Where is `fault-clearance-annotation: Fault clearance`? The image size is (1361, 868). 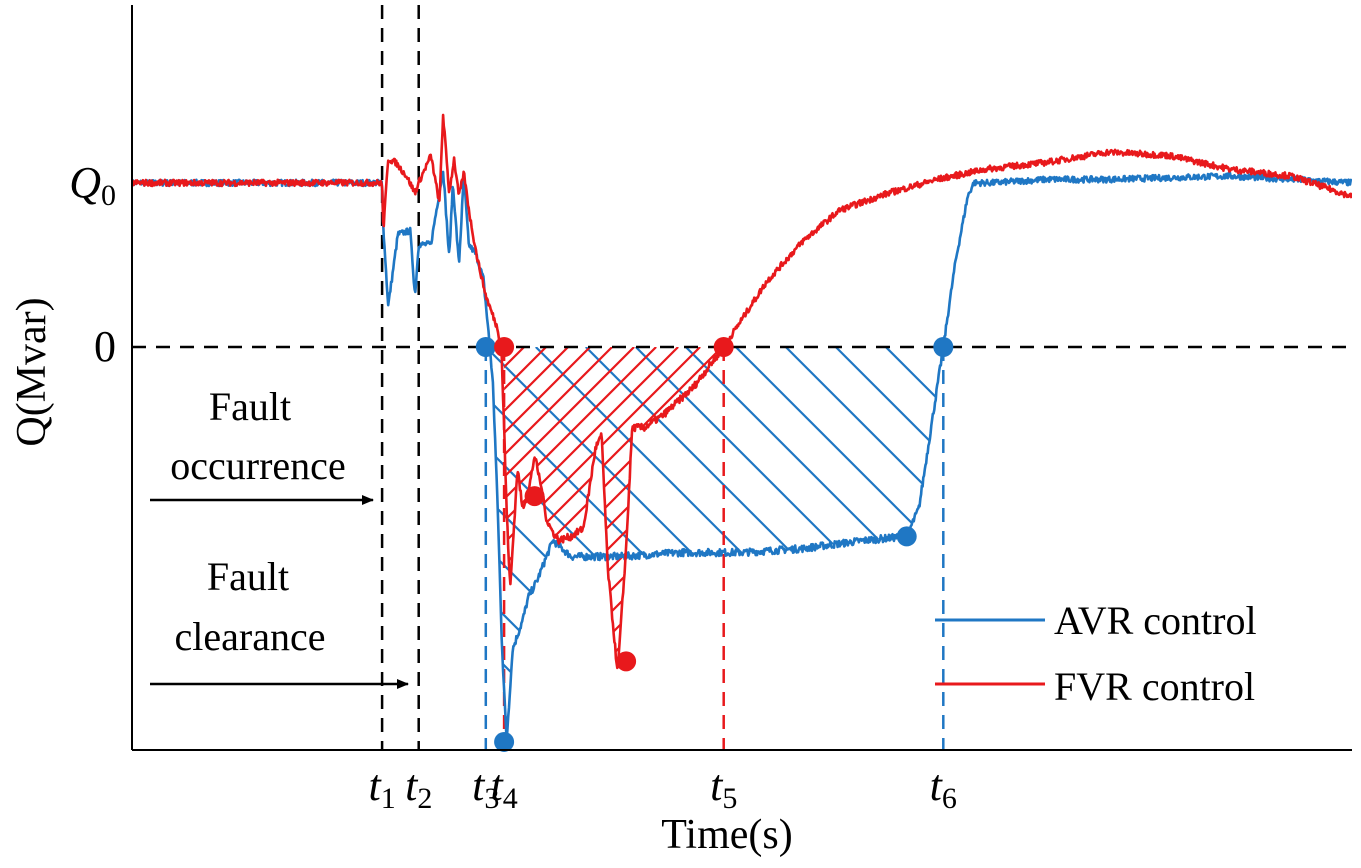
fault-clearance-annotation: Fault clearance is located at coordinates (279, 621).